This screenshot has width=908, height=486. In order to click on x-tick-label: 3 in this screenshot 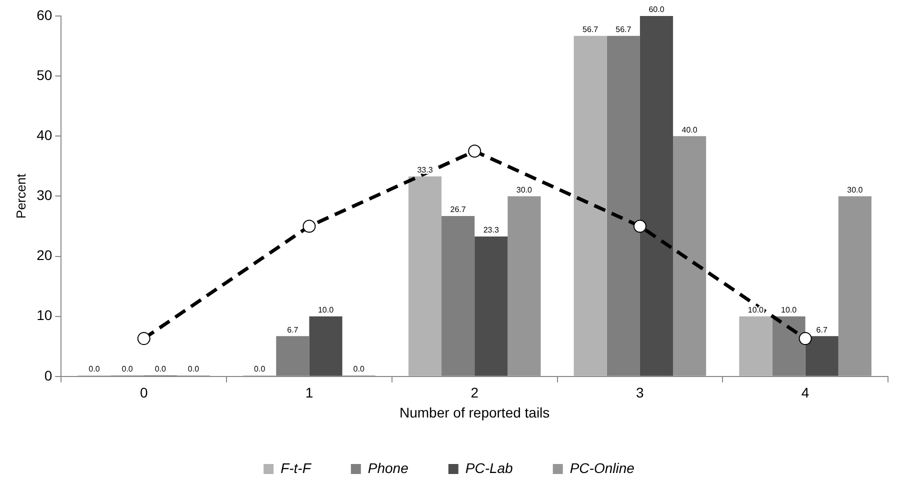, I will do `click(640, 392)`.